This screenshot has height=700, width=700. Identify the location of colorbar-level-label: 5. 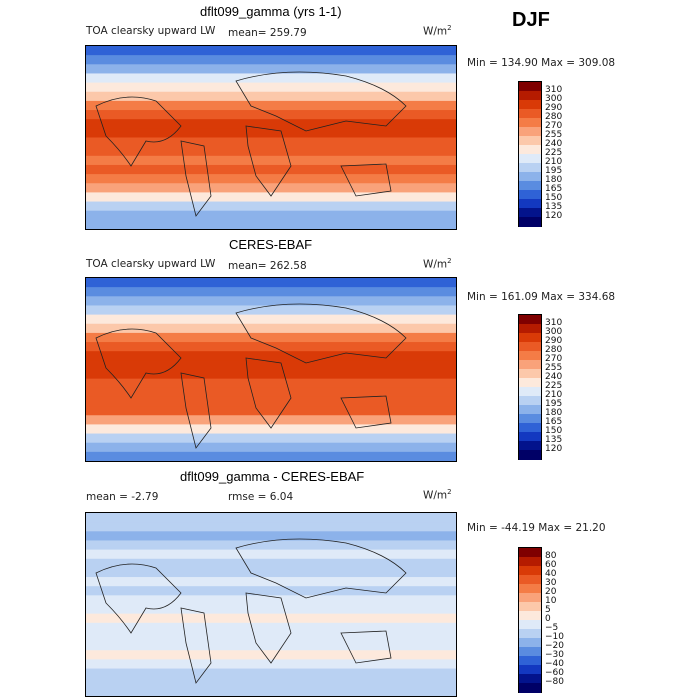
(548, 610).